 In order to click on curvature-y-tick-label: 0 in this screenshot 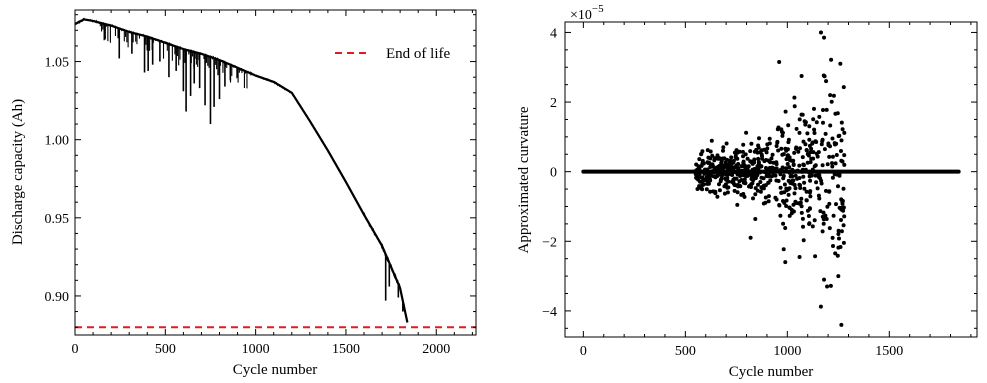, I will do `click(553, 173)`.